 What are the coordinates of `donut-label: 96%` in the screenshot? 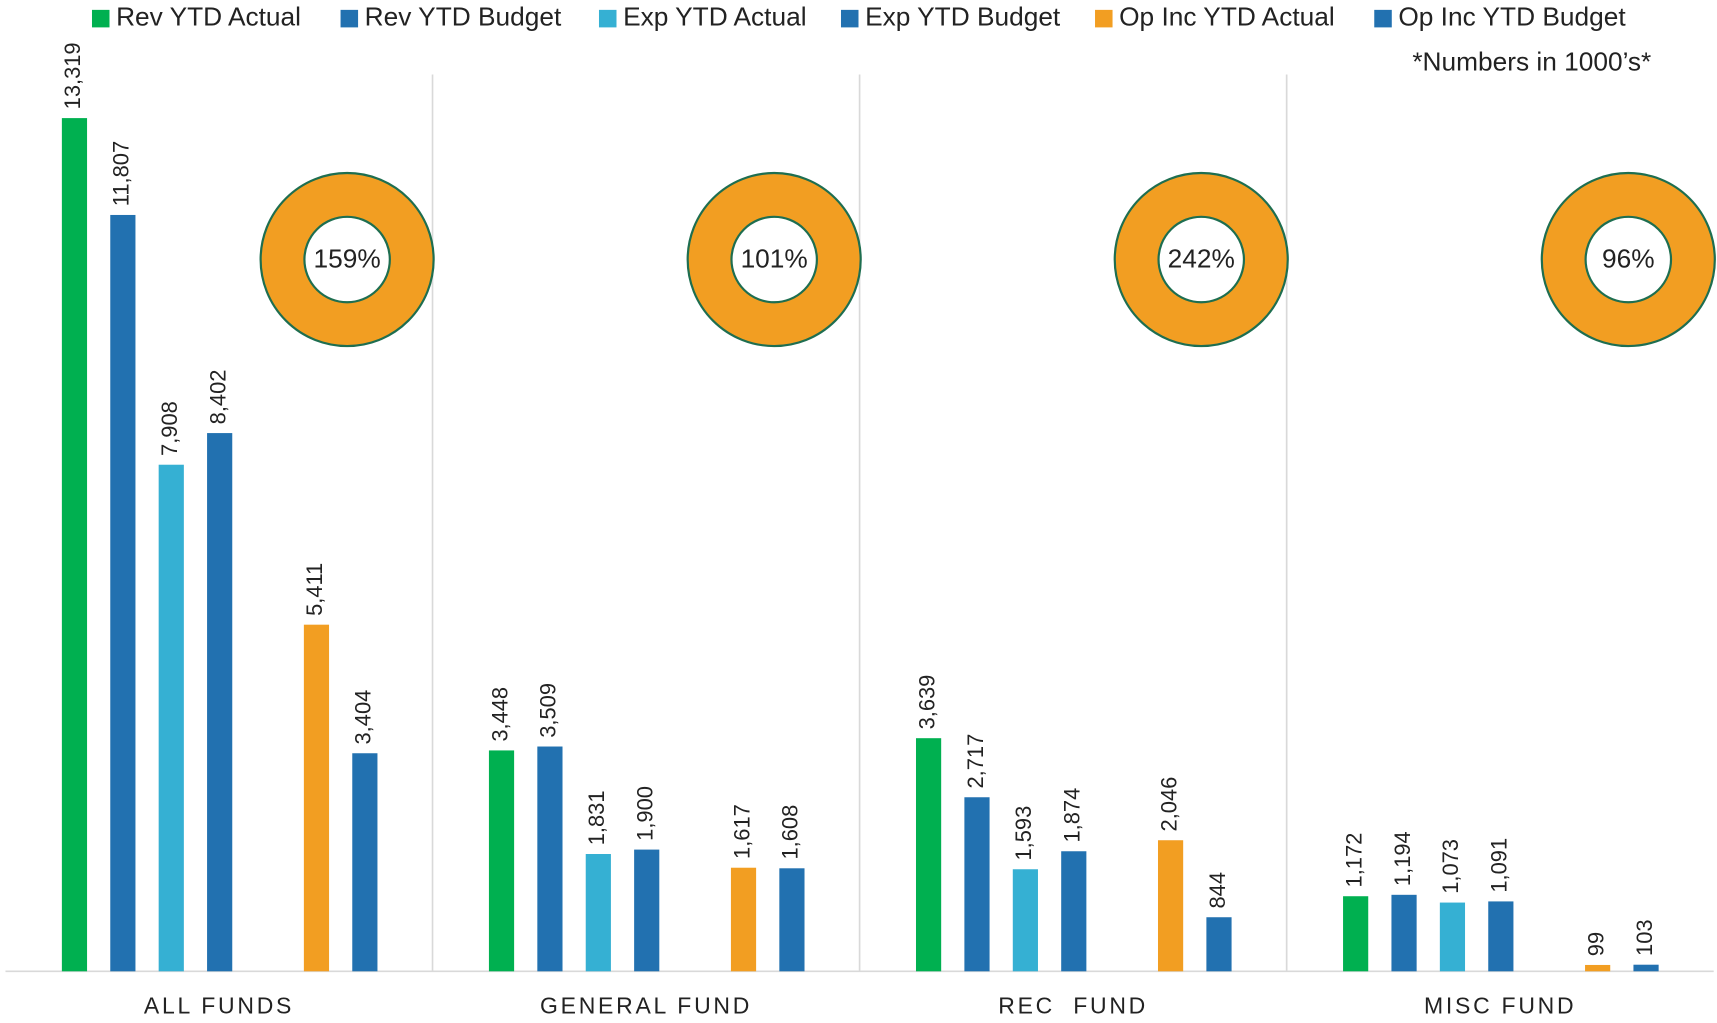 It's located at (1628, 259).